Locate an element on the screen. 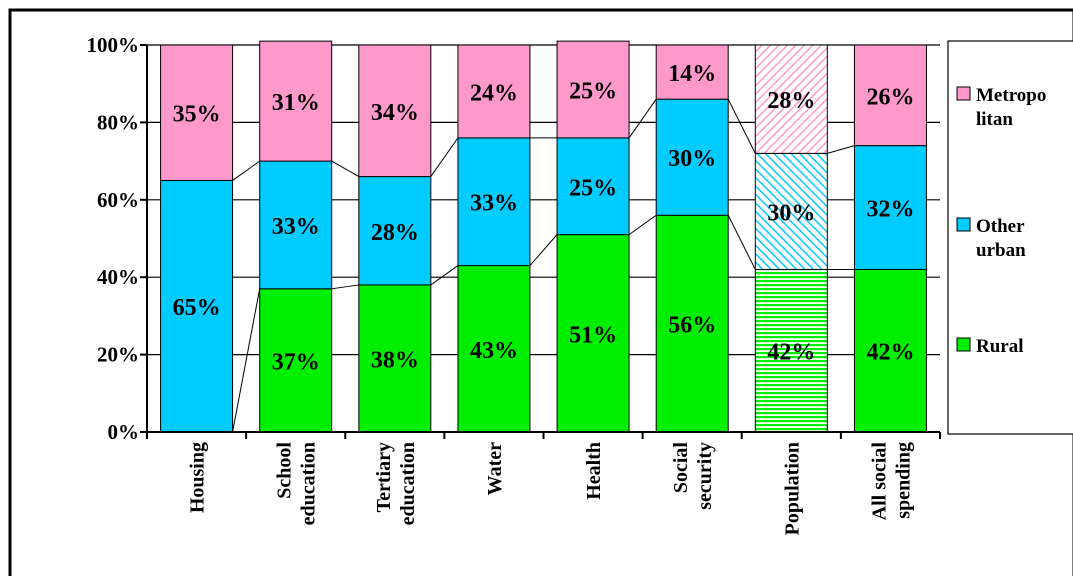  data-label: 24% is located at coordinates (494, 93).